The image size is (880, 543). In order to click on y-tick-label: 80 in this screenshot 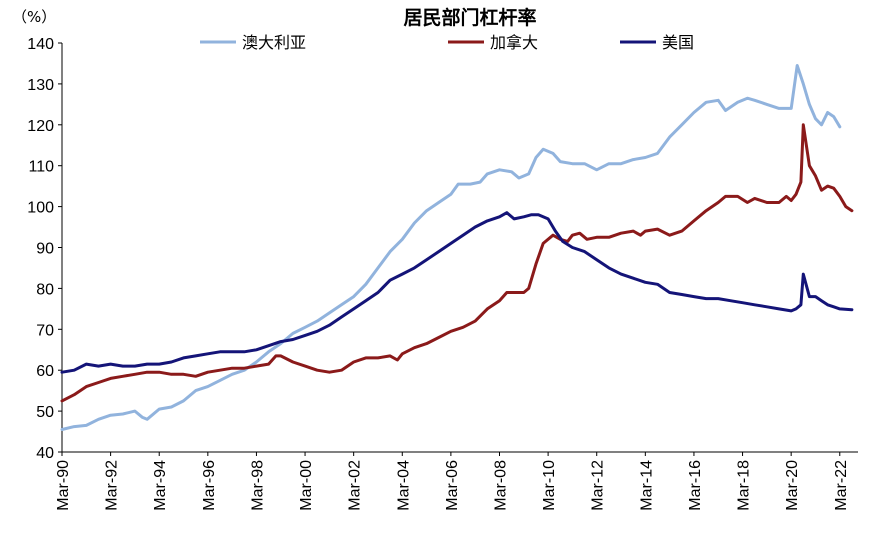, I will do `click(45, 289)`.